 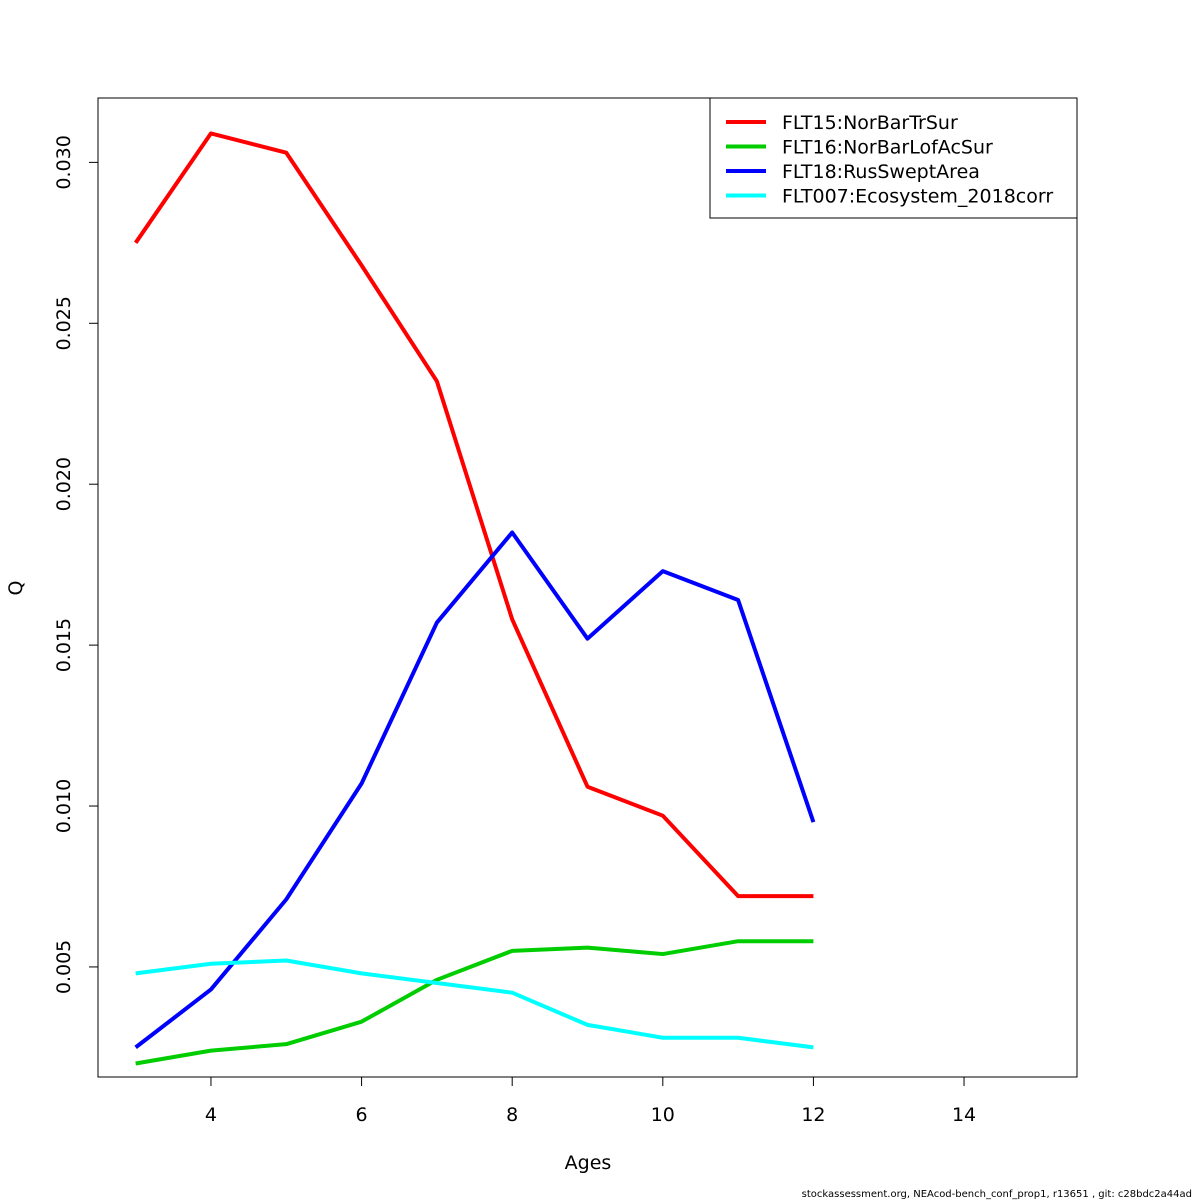 What do you see at coordinates (64, 323) in the screenshot?
I see `y-tick-label: 0.025` at bounding box center [64, 323].